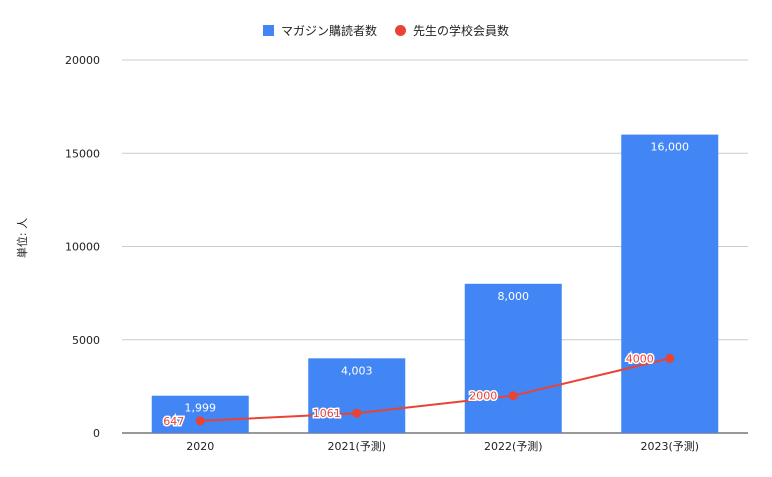 The height and width of the screenshot is (477, 772). Describe the element at coordinates (513, 446) in the screenshot. I see `x-tick-label: 2022(予測)` at that location.